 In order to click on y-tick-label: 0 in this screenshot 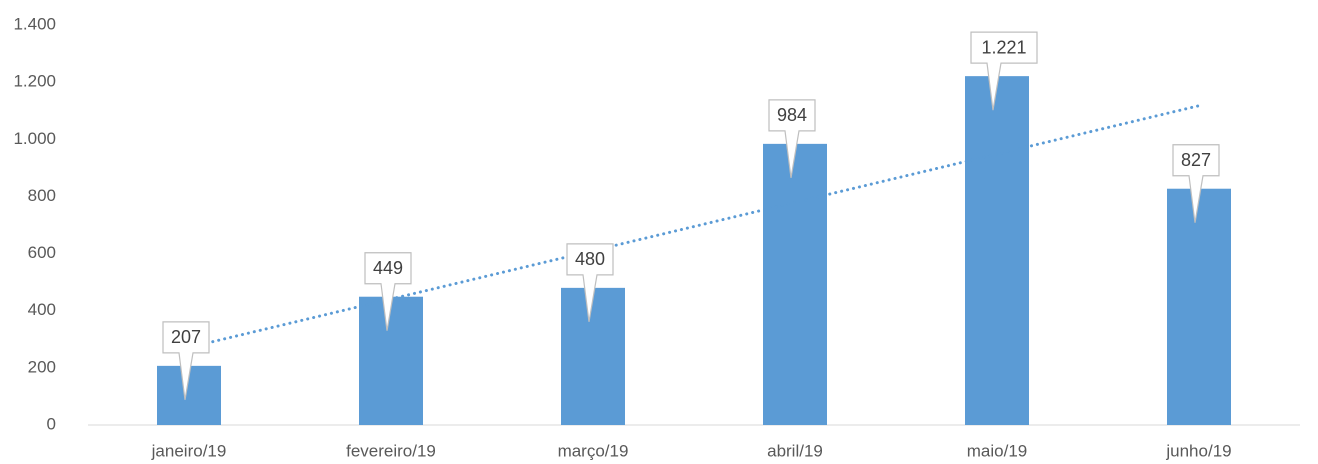, I will do `click(51, 423)`.